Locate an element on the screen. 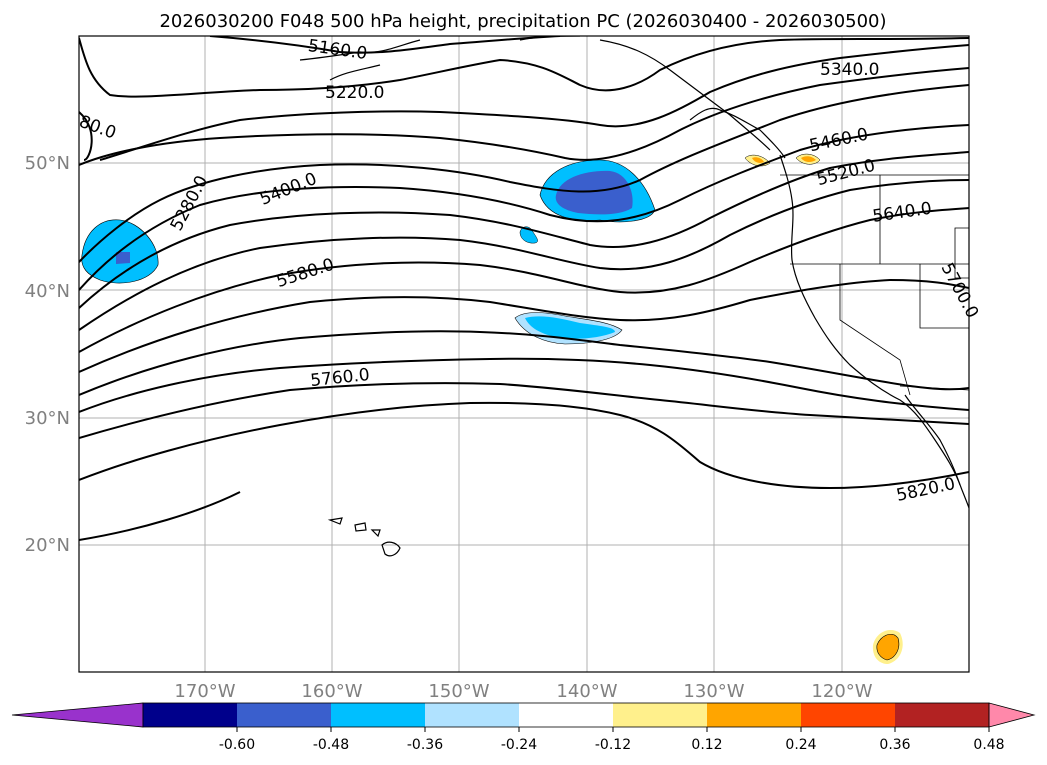 The height and width of the screenshot is (765, 1047). precip-area-small is located at coordinates (528, 235).